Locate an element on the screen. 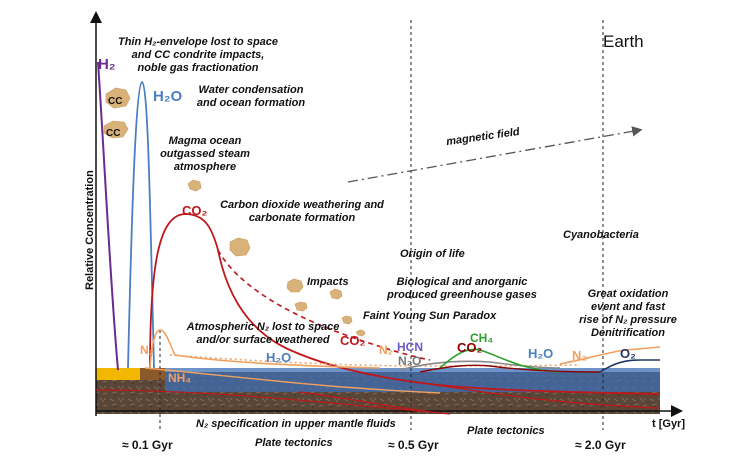 The image size is (731, 469). n2-label-early: N₂ is located at coordinates (147, 350).